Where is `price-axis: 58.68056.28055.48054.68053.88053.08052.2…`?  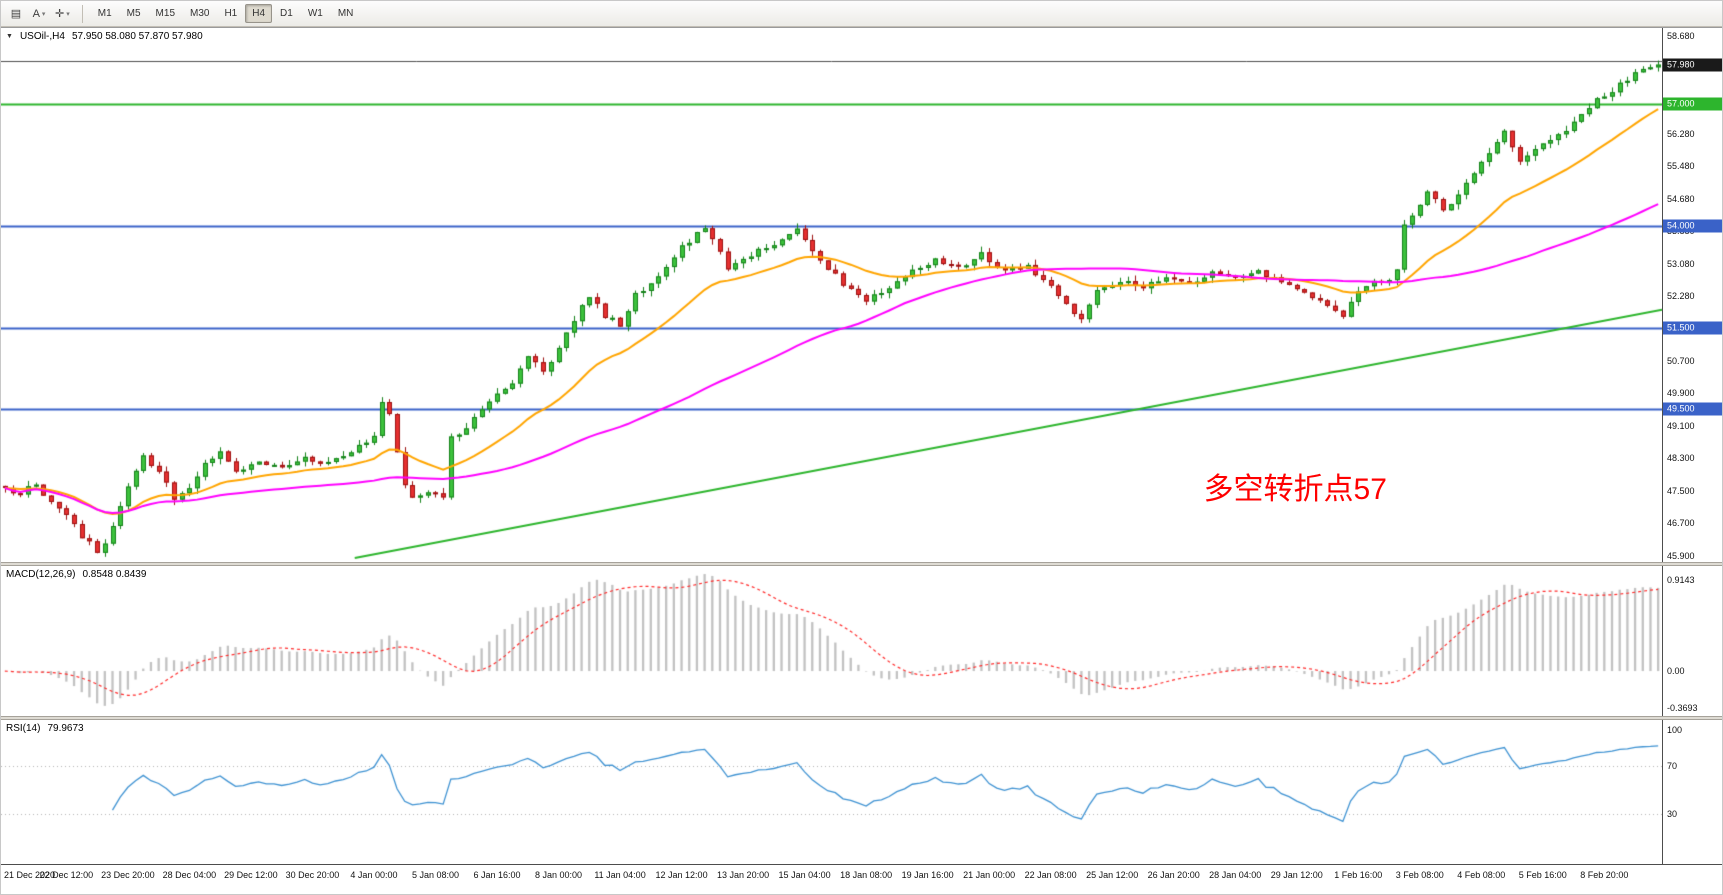
price-axis: 58.68056.28055.48054.68053.88053.08052.2… is located at coordinates (1692, 295).